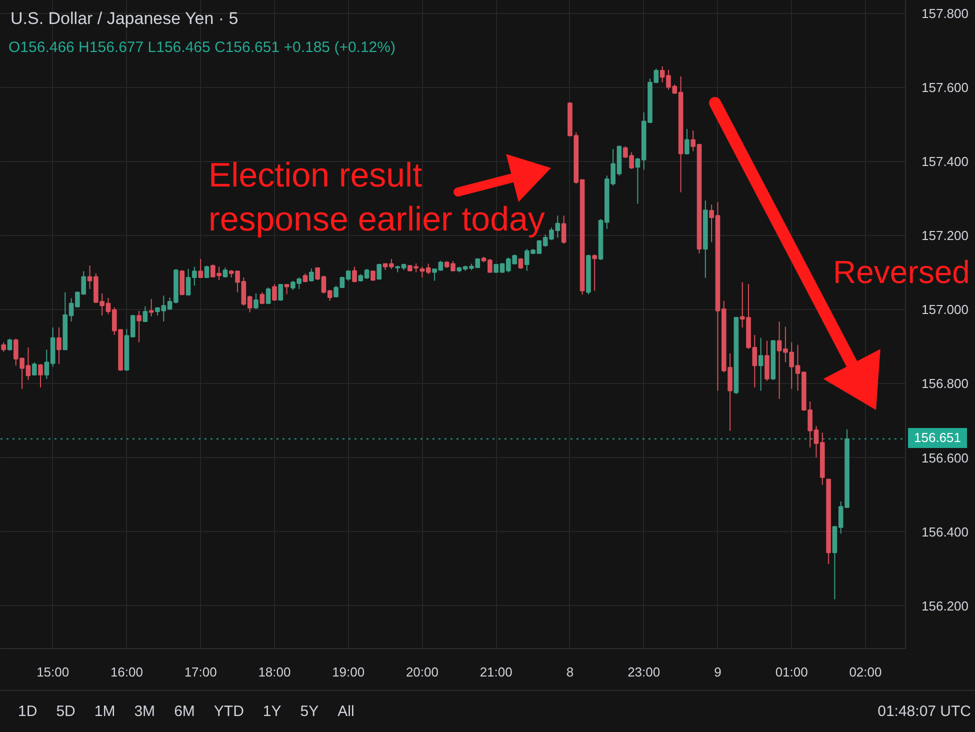 The image size is (975, 732). I want to click on text: U.S. Dollar / Japanese Yen · 5, so click(124, 18).